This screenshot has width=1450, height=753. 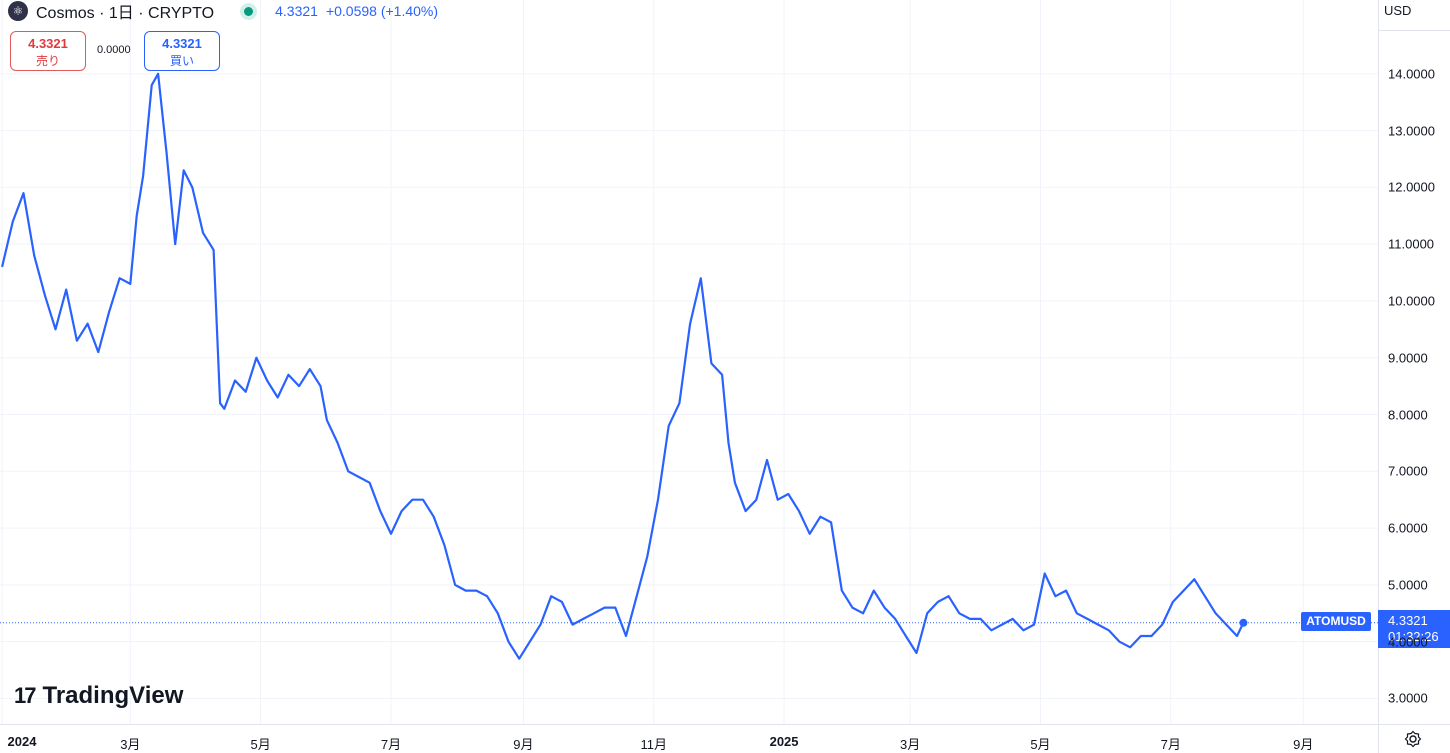 I want to click on market-status-icon, so click(x=249, y=11).